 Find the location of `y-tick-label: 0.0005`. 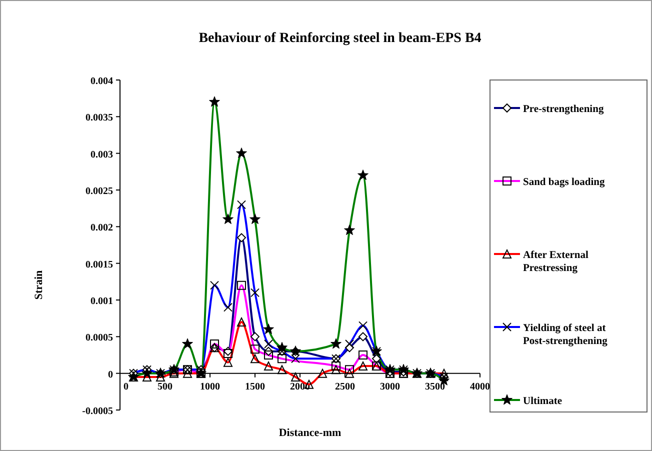

y-tick-label: 0.0005 is located at coordinates (99, 338).